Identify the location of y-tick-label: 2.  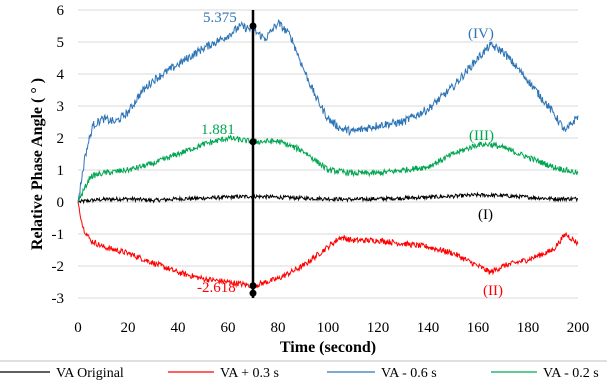
(61, 139).